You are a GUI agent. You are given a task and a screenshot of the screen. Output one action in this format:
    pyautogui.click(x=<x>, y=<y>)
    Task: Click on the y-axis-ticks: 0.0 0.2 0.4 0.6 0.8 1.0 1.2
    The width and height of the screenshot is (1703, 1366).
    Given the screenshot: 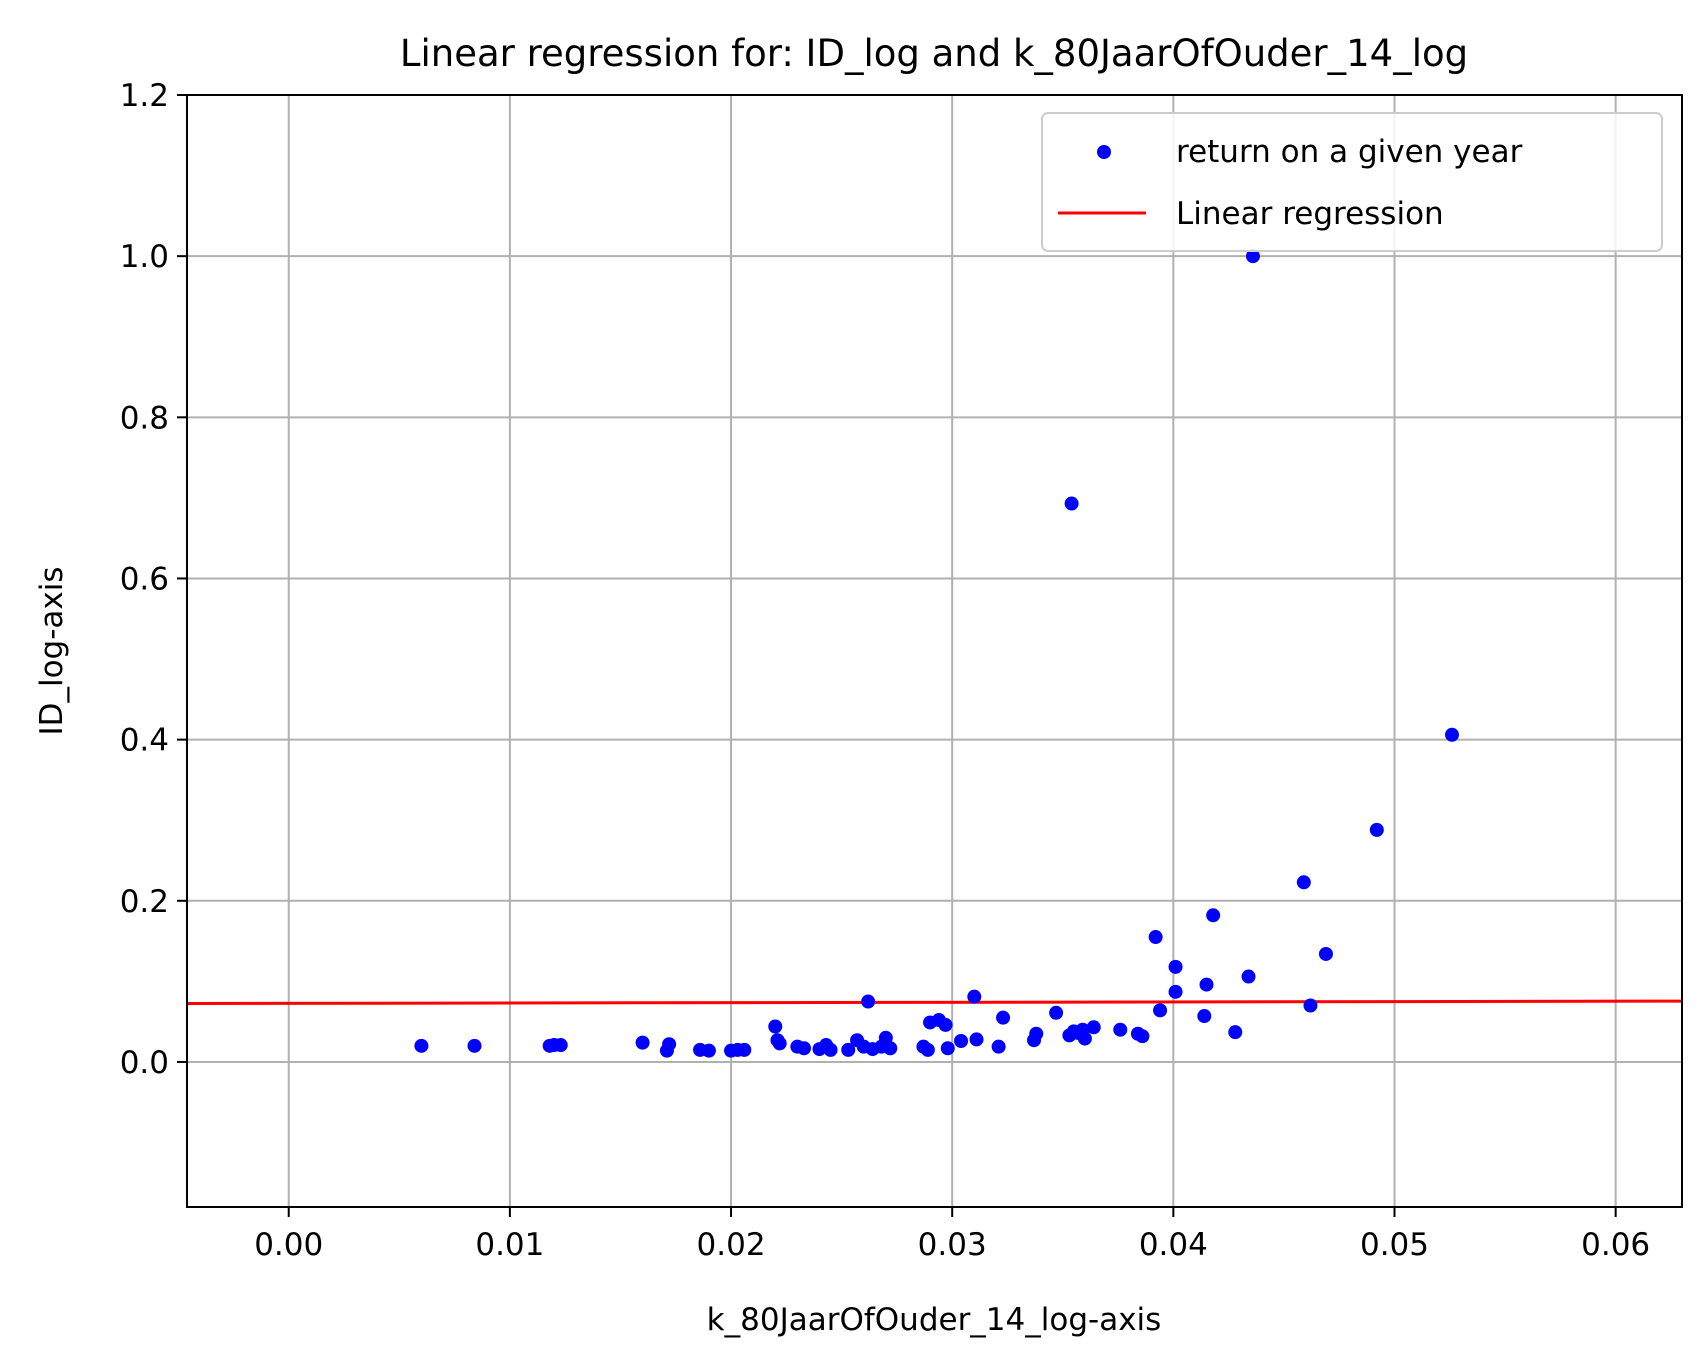 What is the action you would take?
    pyautogui.click(x=153, y=579)
    